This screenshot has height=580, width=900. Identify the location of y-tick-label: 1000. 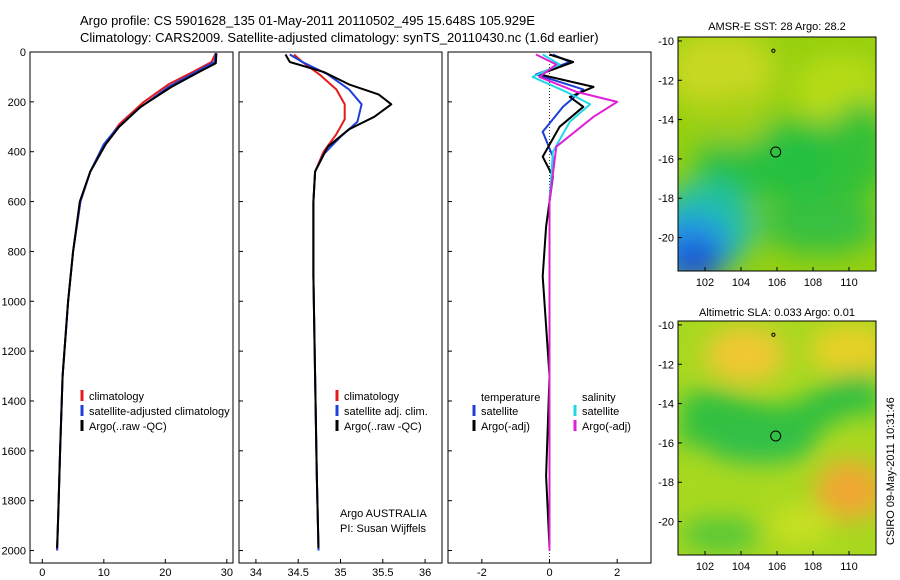
(14, 302).